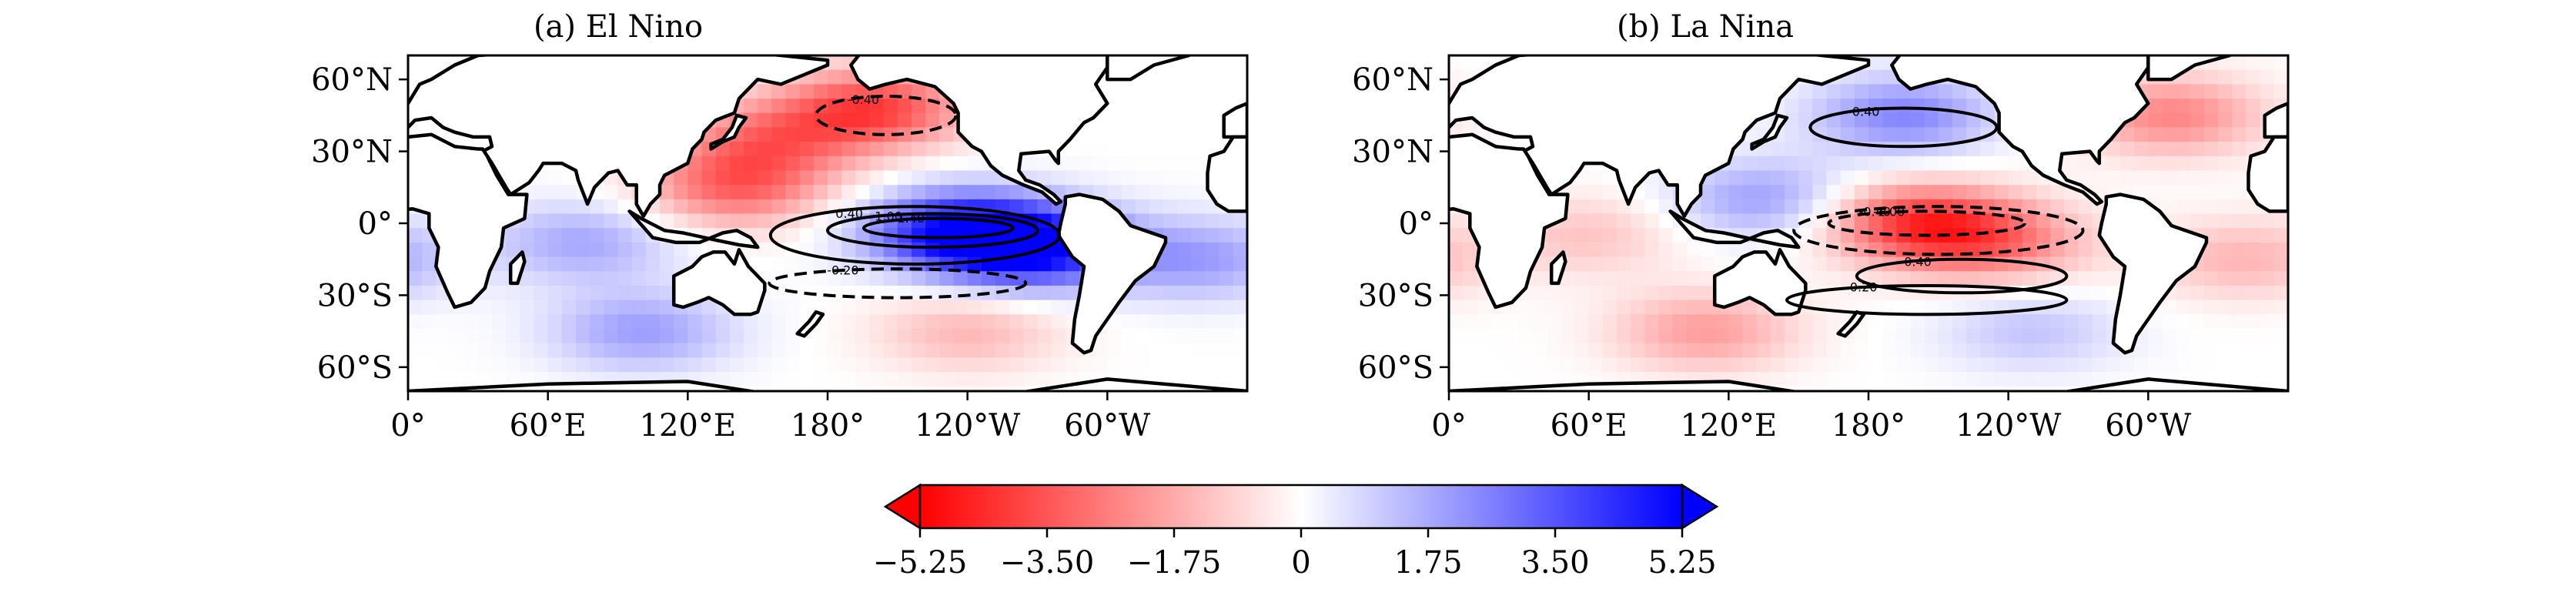  I want to click on island-madagascar, so click(1558, 268).